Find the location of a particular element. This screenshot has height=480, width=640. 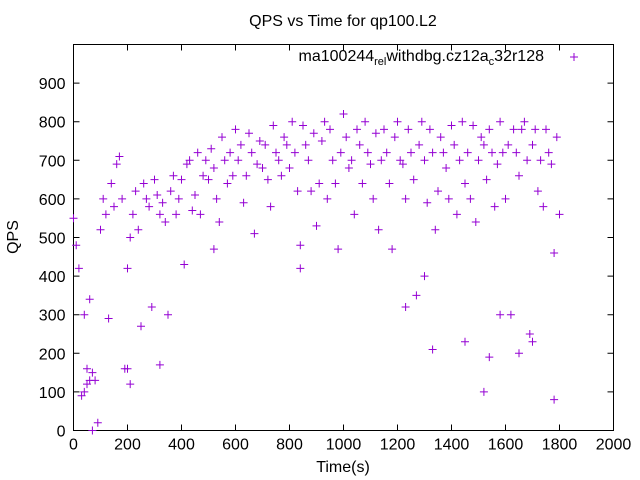

y-tick-label: 200 is located at coordinates (52, 354).